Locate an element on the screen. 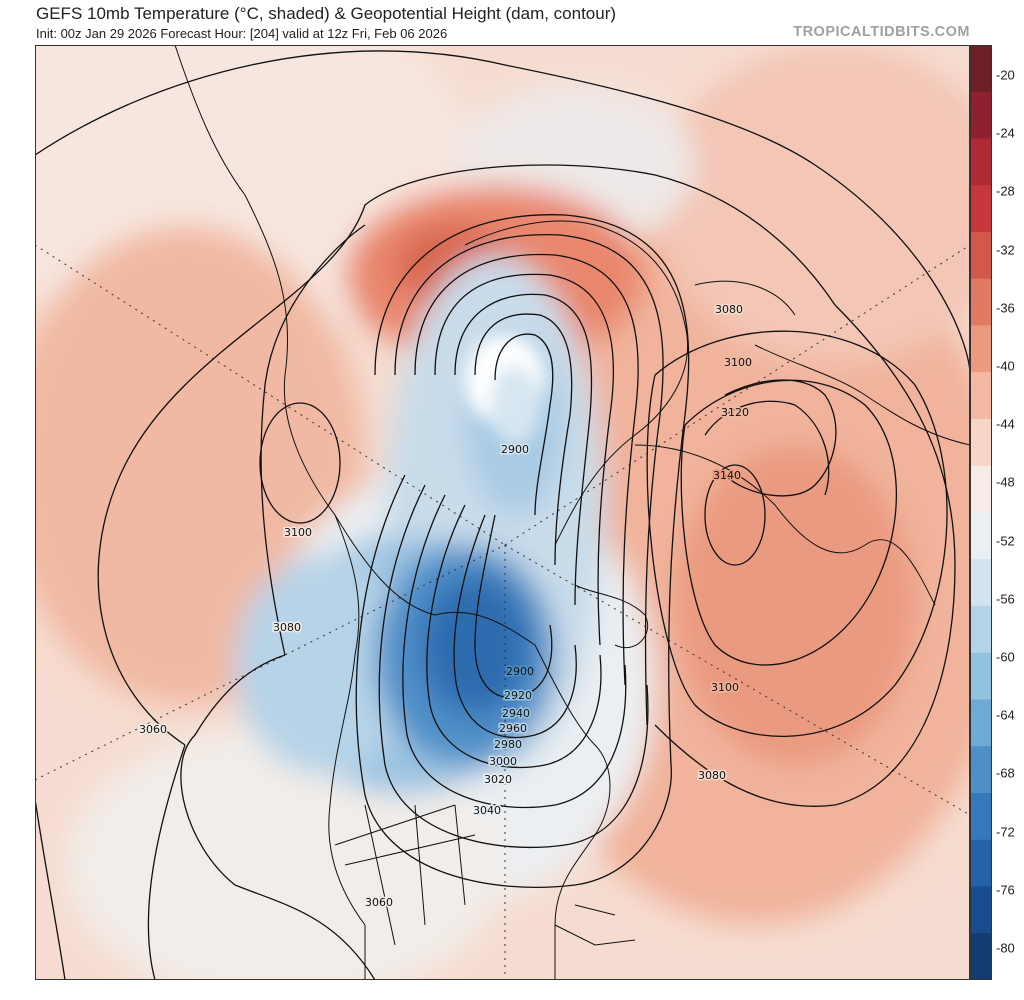  contour-label: 3140 is located at coordinates (727, 475).